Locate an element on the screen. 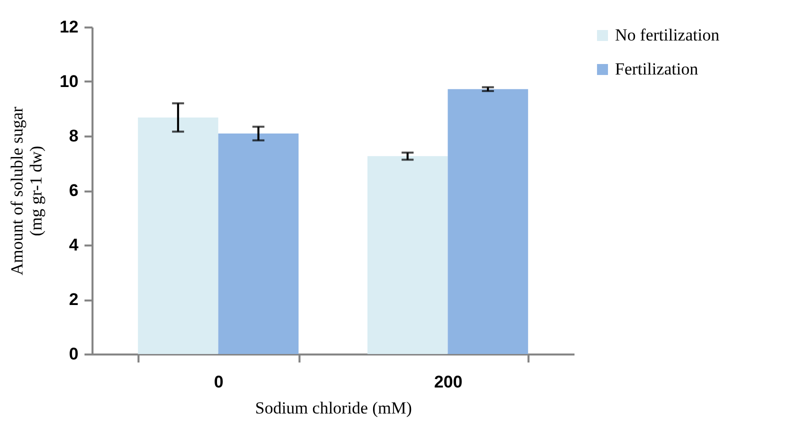 The height and width of the screenshot is (427, 802). y-tick-label: 6 is located at coordinates (73, 190).